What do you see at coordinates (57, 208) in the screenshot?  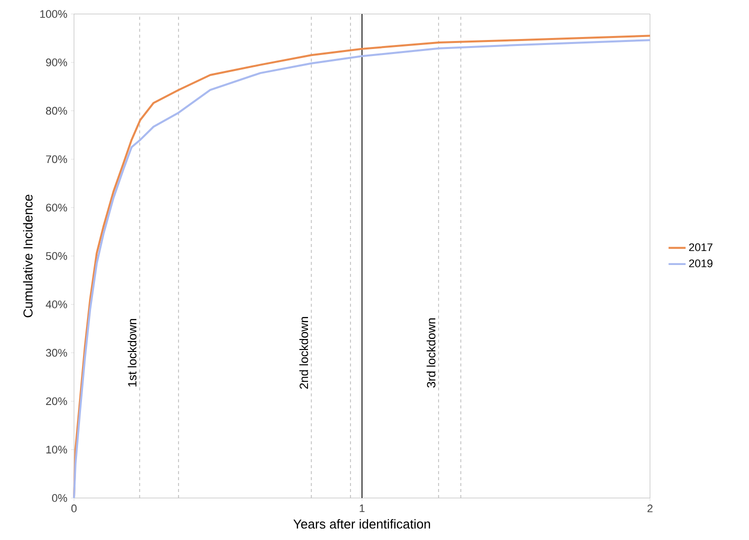 I see `y-tick-label: 60%` at bounding box center [57, 208].